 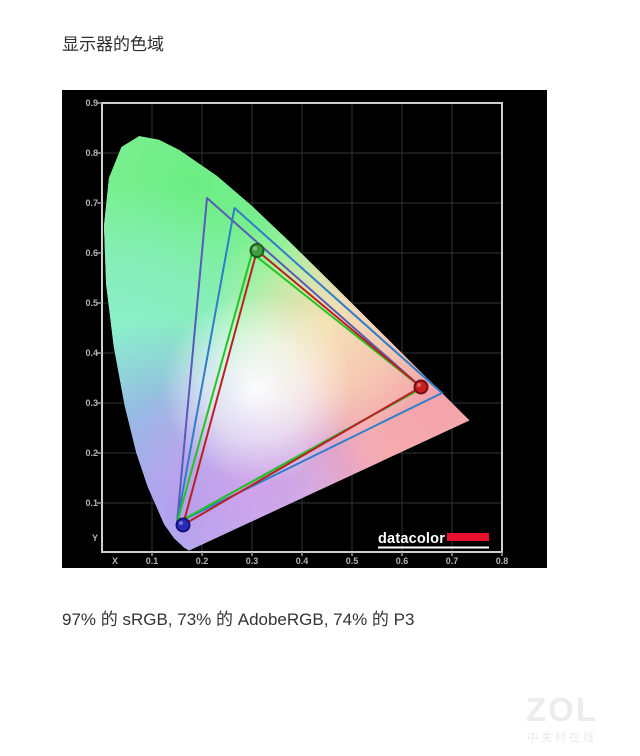 What do you see at coordinates (402, 561) in the screenshot?
I see `x-tick-label: 0.6` at bounding box center [402, 561].